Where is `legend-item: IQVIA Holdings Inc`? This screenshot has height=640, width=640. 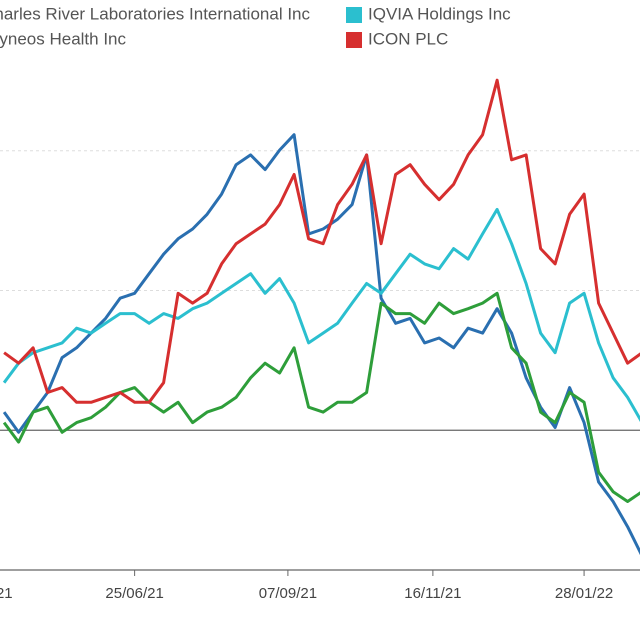 legend-item: IQVIA Holdings Inc is located at coordinates (428, 13).